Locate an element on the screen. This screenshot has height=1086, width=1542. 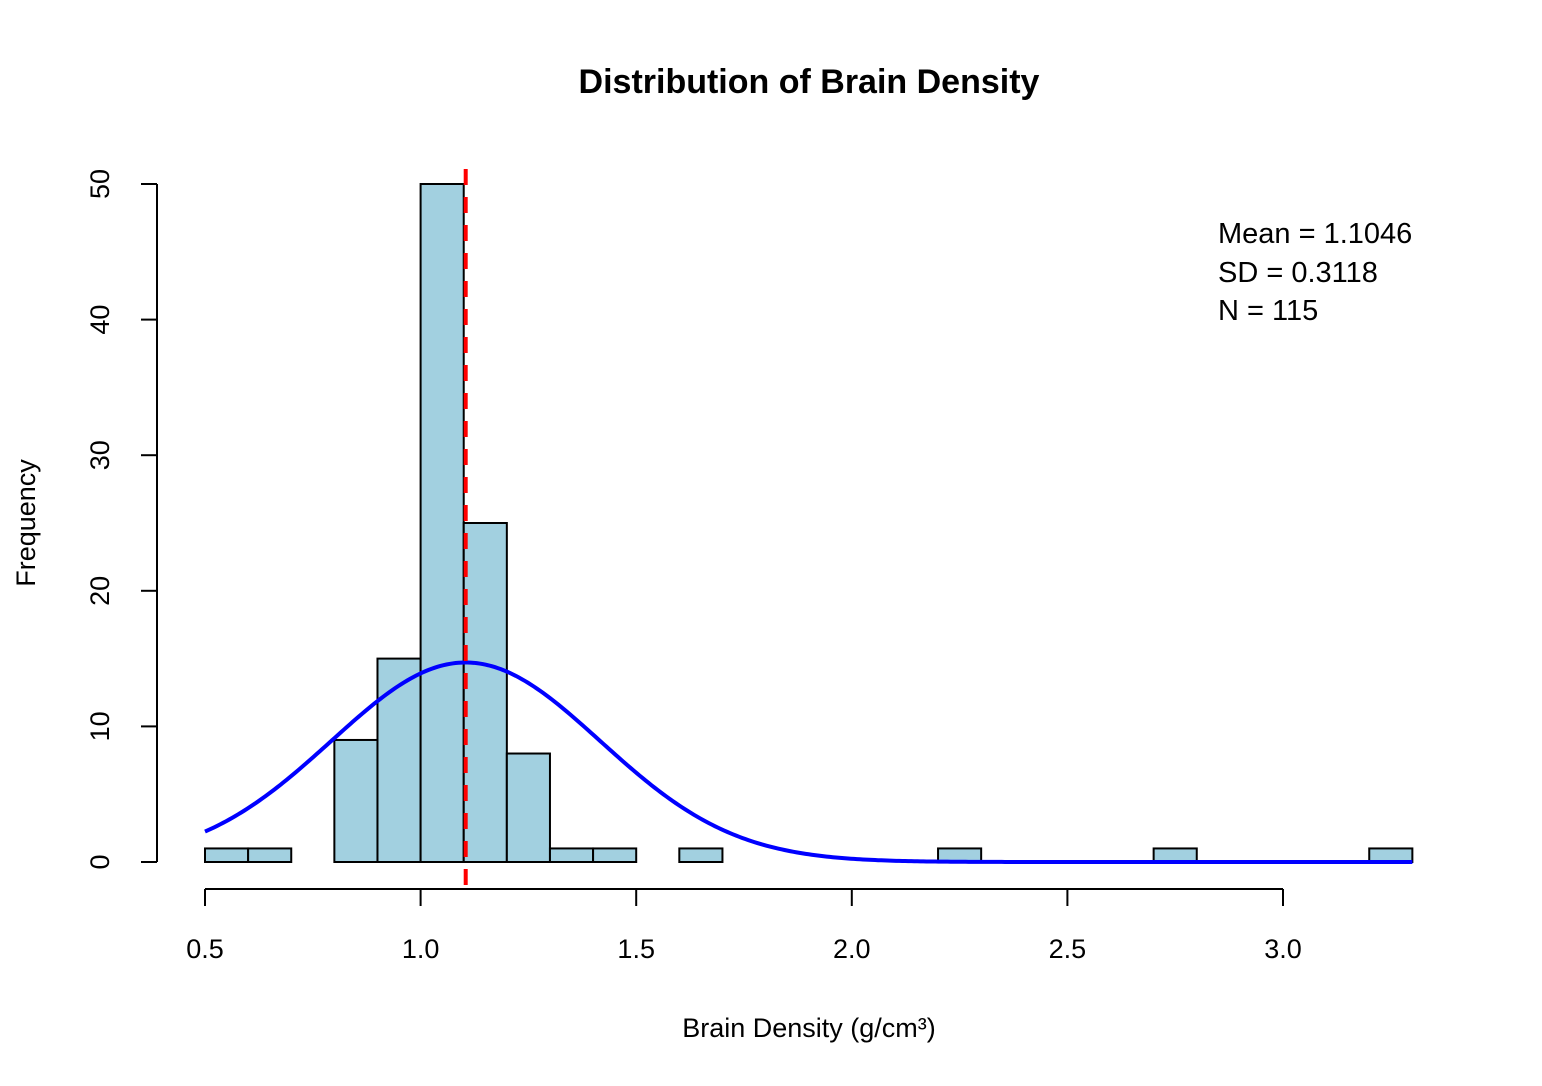
y-axis-ticks: 0 10 20 30 40 50 is located at coordinates (121, 519).